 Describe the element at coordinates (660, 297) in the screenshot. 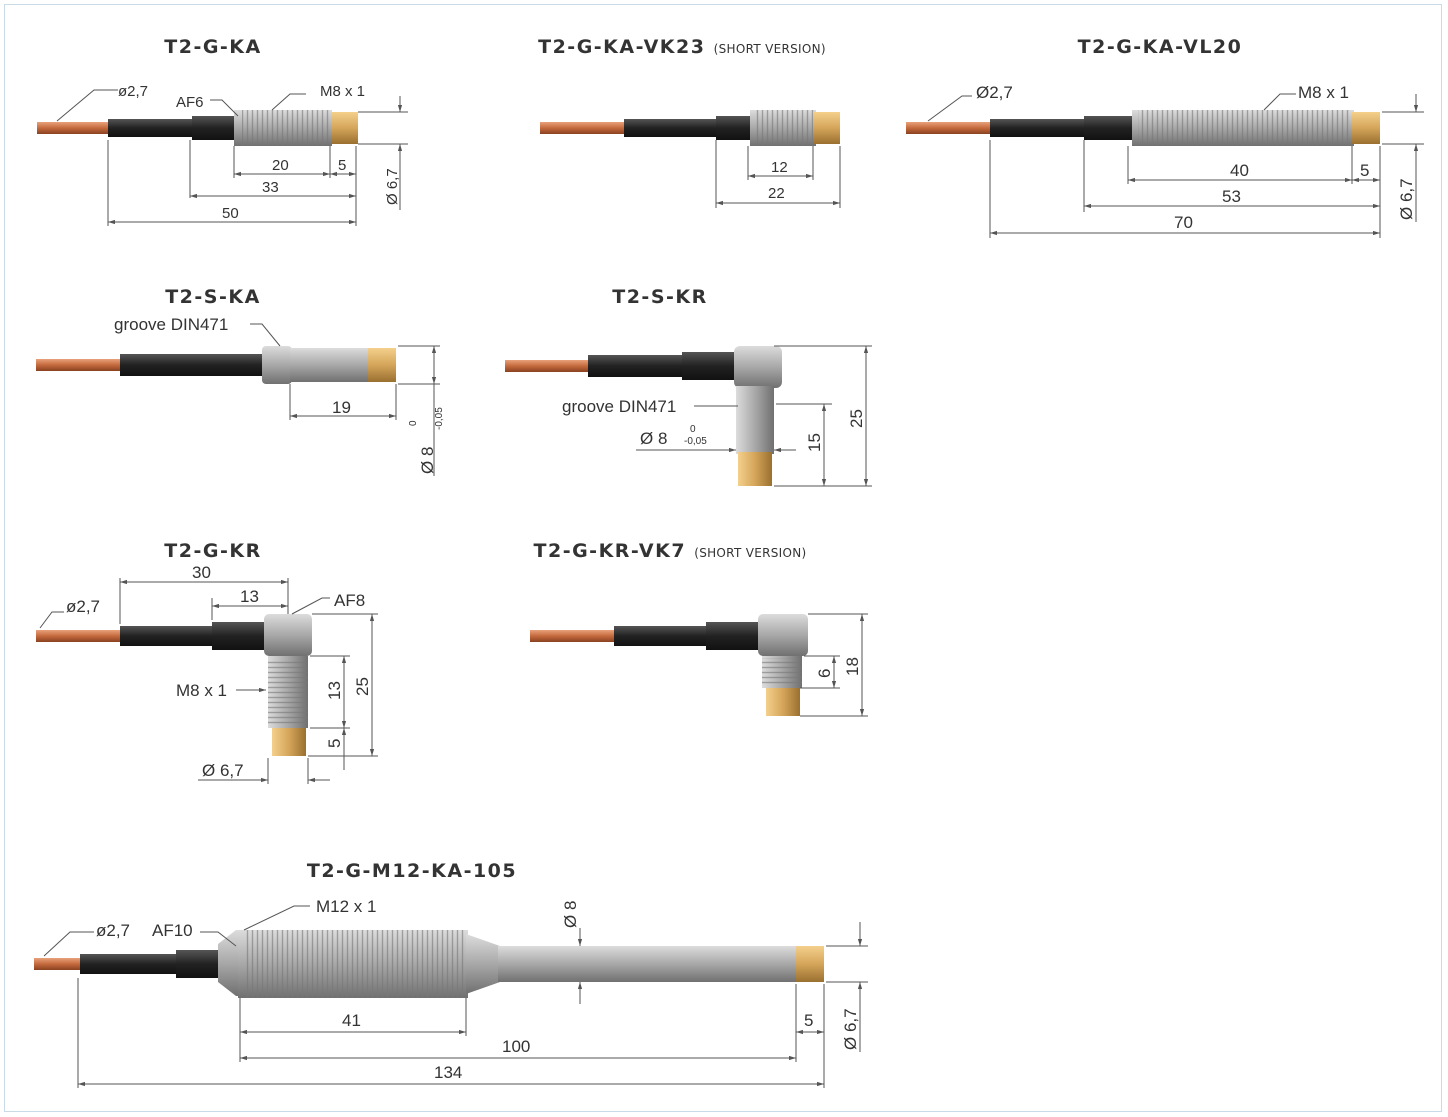

I see `title-t2-s-kr: T2-S-KR` at that location.